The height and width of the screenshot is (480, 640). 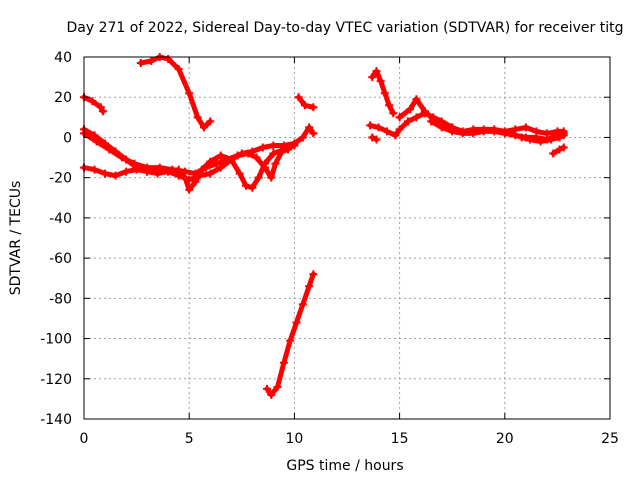 What do you see at coordinates (63, 58) in the screenshot?
I see `y-tick-label: 40` at bounding box center [63, 58].